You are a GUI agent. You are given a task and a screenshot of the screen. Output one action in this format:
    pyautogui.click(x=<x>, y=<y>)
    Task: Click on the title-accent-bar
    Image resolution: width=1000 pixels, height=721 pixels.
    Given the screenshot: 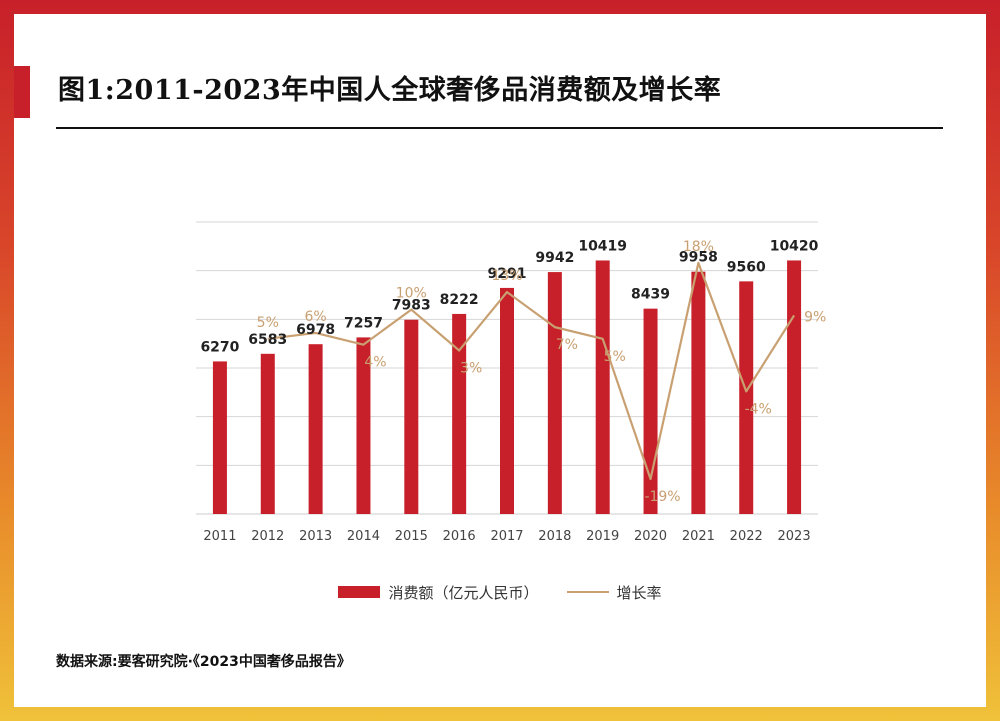 What is the action you would take?
    pyautogui.click(x=22, y=92)
    